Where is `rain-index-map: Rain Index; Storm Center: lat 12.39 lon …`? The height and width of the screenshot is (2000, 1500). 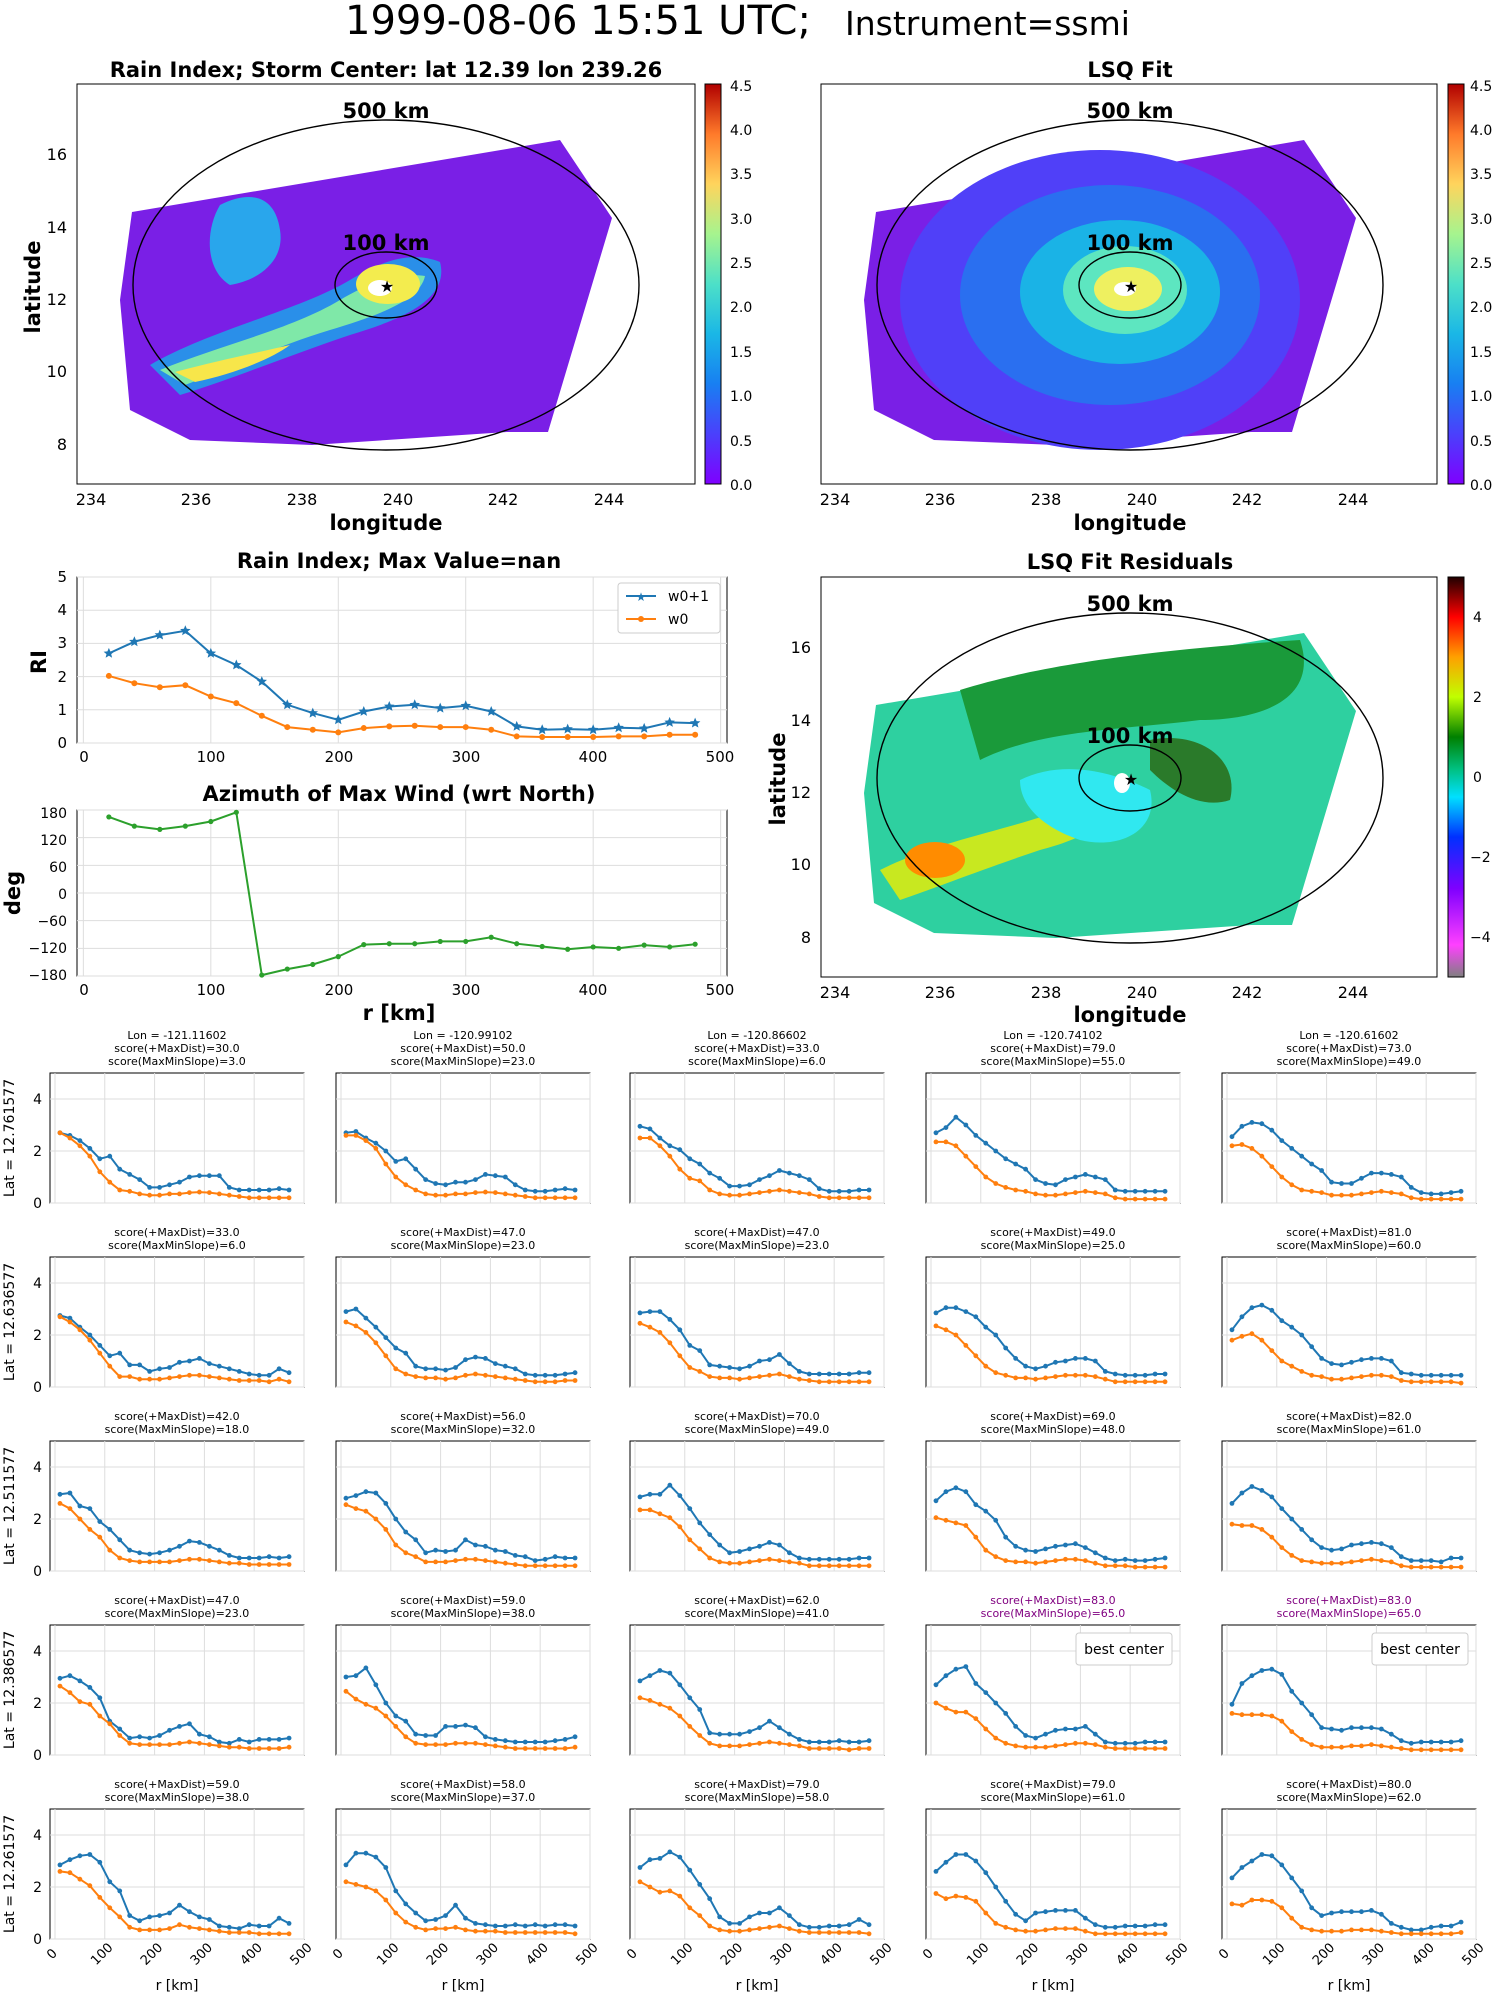 rain-index-map: Rain Index; Storm Center: lat 12.39 lon … is located at coordinates (386, 296).